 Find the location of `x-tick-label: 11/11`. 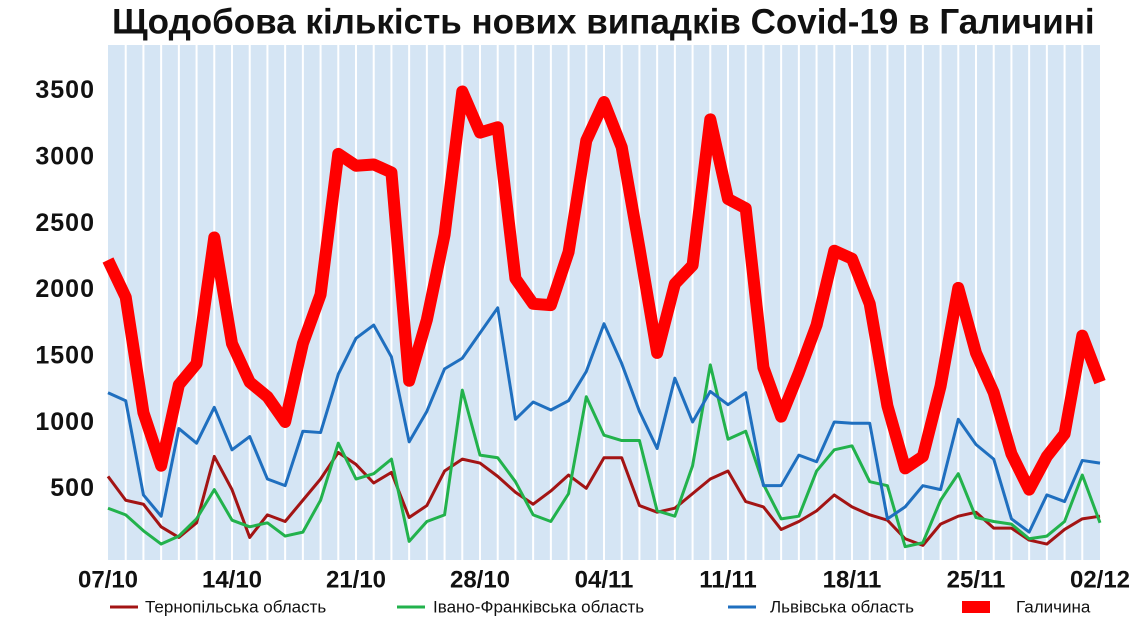

x-tick-label: 11/11 is located at coordinates (727, 579).